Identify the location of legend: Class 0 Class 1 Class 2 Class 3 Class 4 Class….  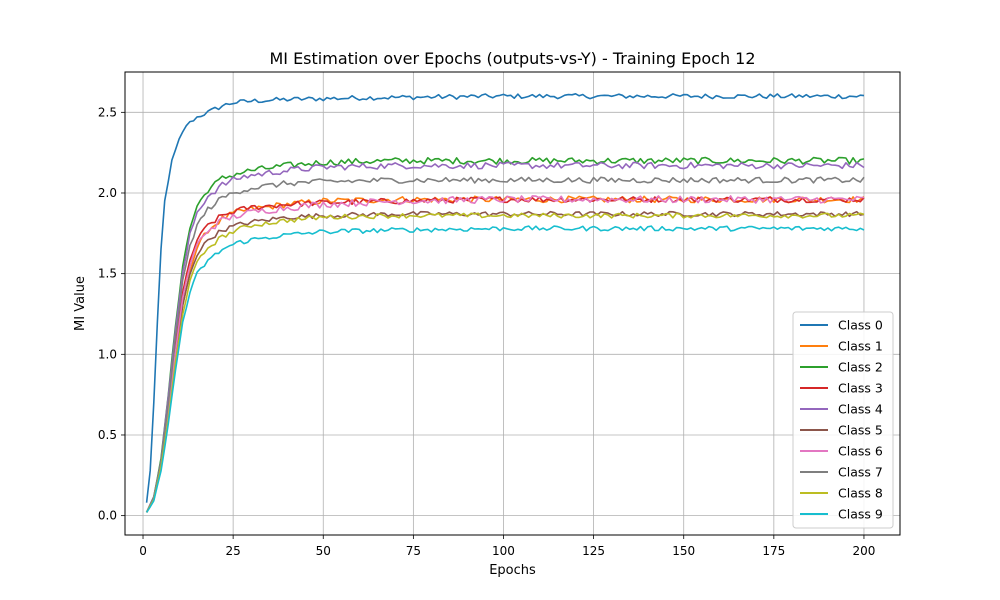
(843, 420).